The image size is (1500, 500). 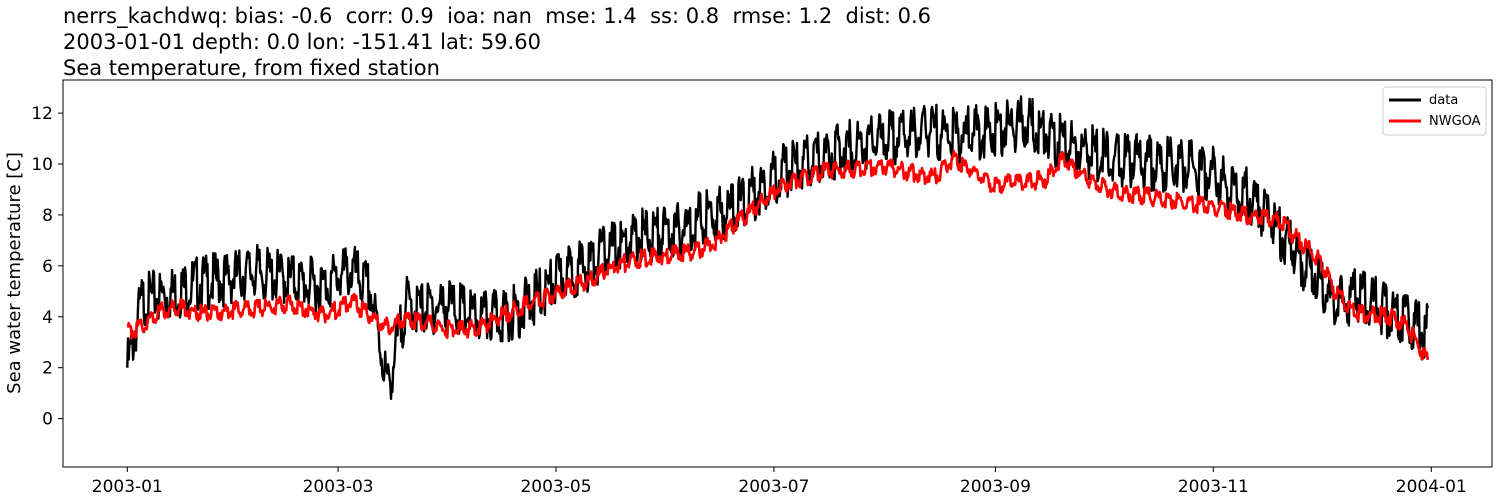 What do you see at coordinates (47, 267) in the screenshot?
I see `y-tick-label: 6` at bounding box center [47, 267].